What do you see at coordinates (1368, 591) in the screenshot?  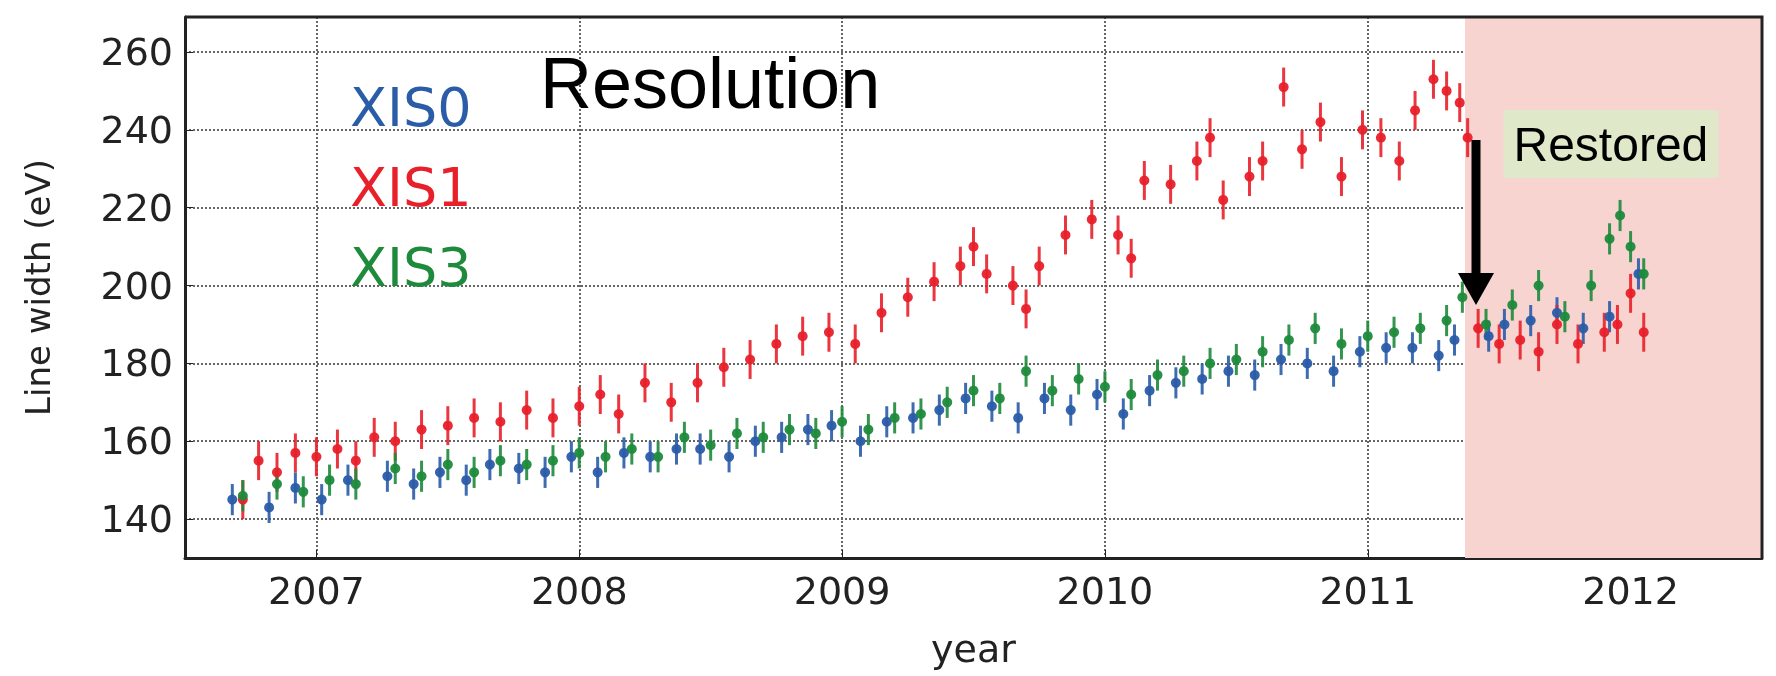 I see `x-tick-label: 2011` at bounding box center [1368, 591].